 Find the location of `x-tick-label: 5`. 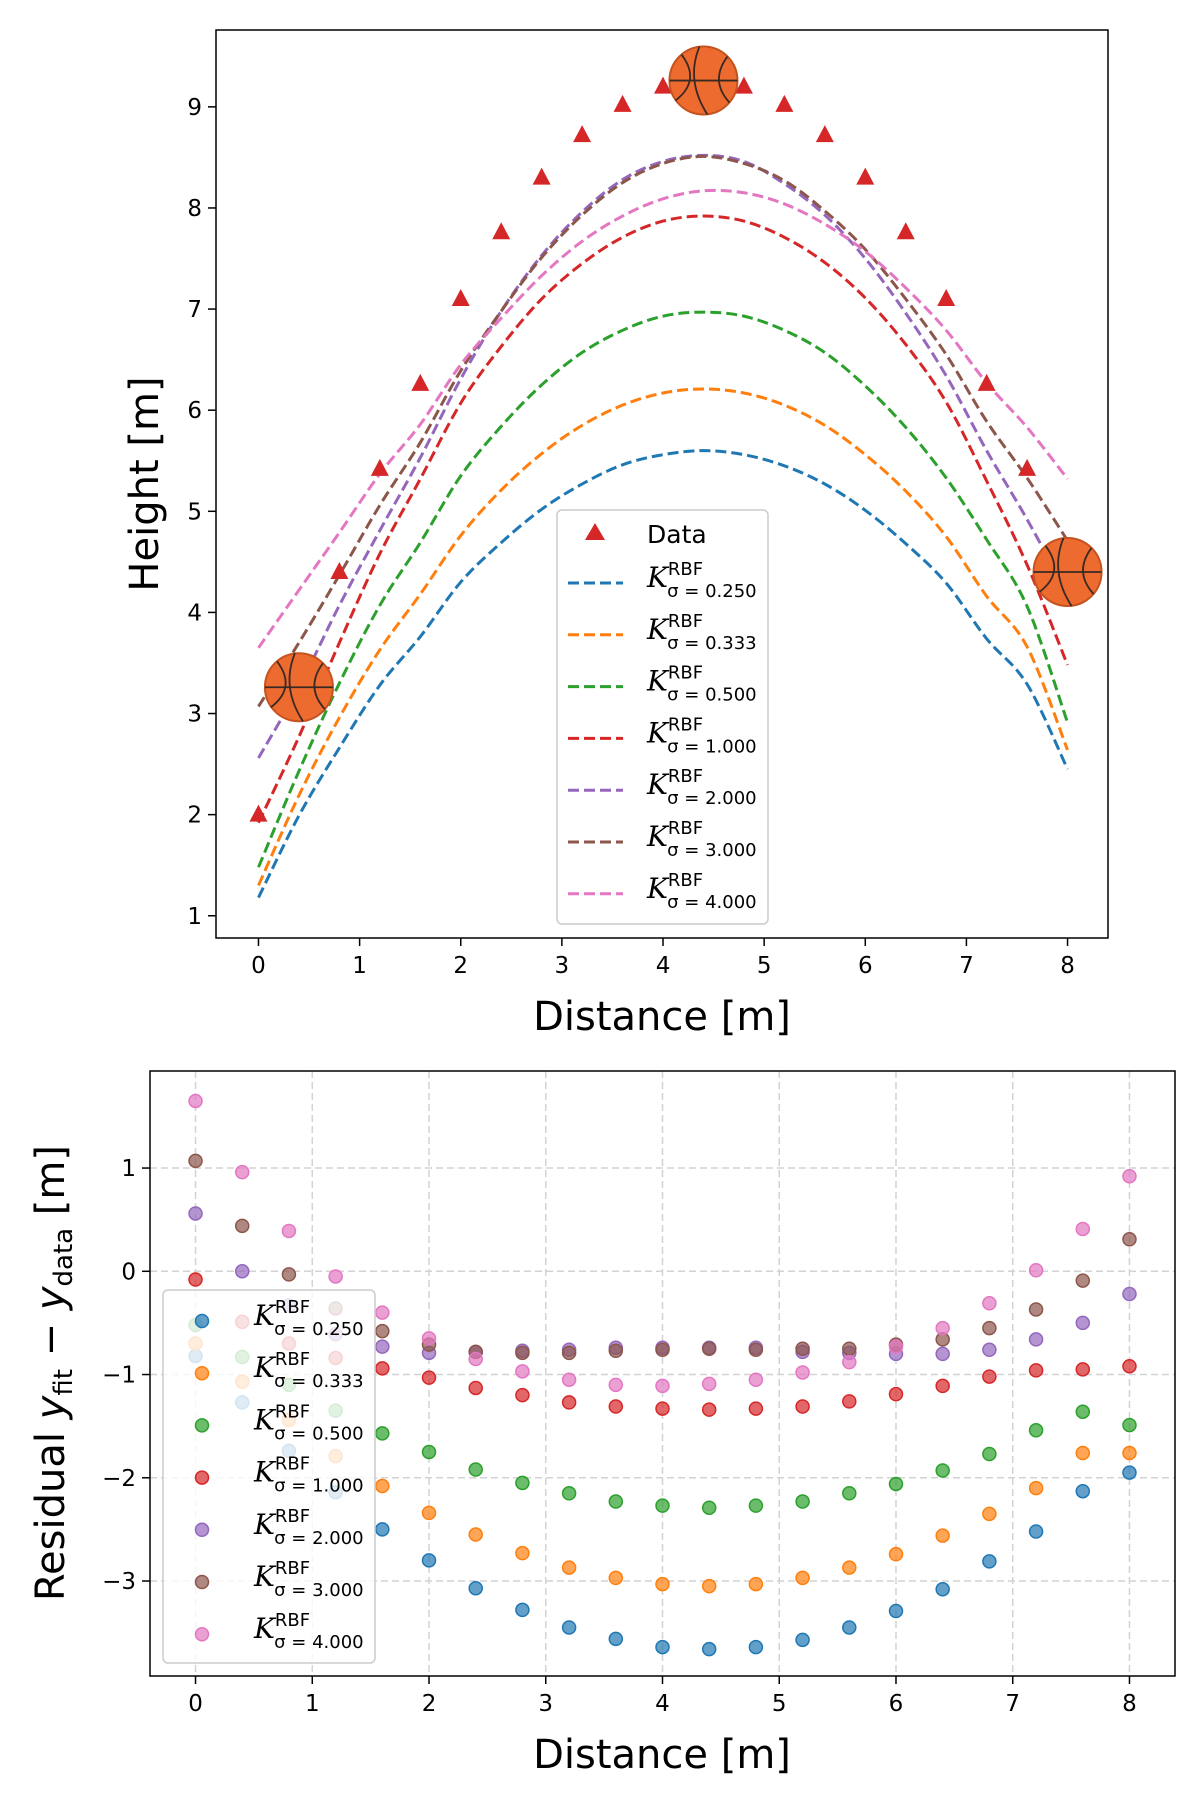

x-tick-label: 5 is located at coordinates (764, 966).